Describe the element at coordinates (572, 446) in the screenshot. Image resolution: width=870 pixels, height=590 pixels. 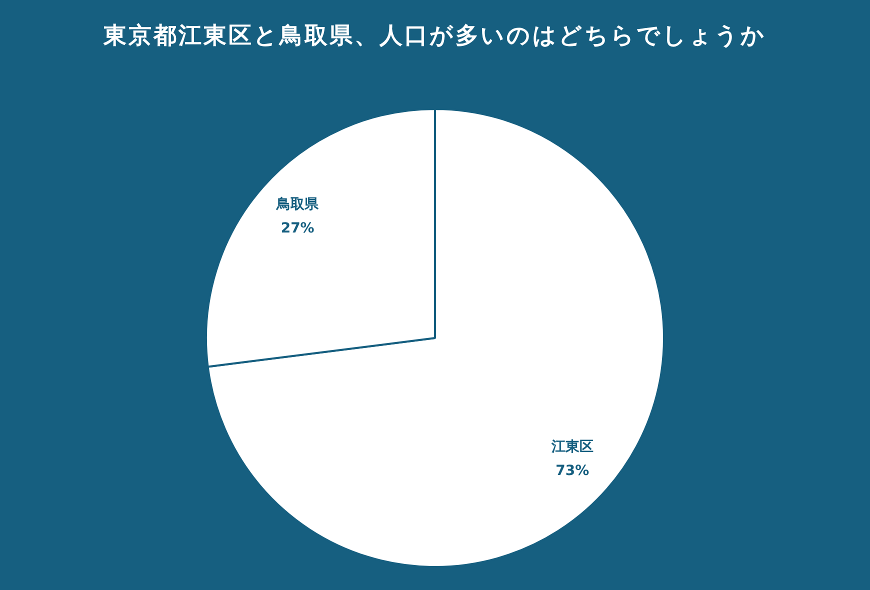
I see `slice-label: 江東区` at that location.